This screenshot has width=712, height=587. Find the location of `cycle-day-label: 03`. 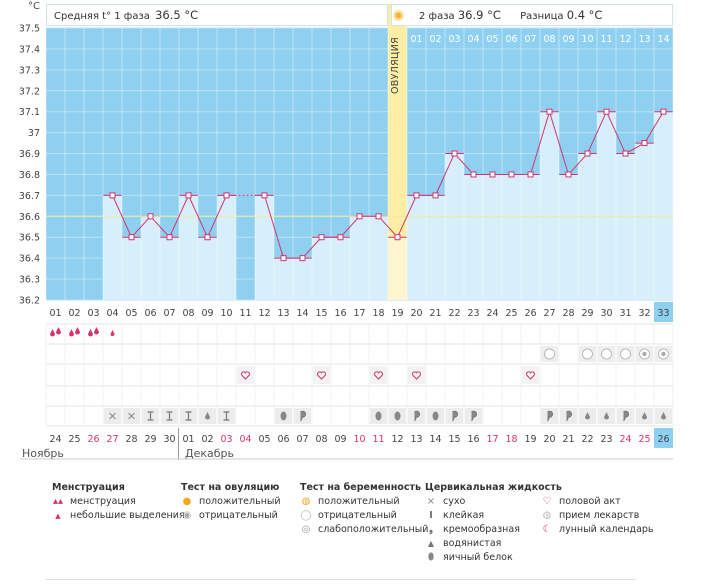

cycle-day-label: 03 is located at coordinates (93, 313).